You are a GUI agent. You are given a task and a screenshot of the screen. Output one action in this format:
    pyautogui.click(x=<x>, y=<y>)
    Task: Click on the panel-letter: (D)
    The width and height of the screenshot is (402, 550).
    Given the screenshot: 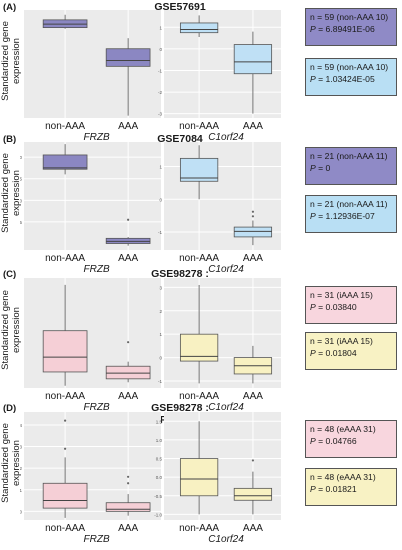 What is the action you would take?
    pyautogui.click(x=10, y=408)
    